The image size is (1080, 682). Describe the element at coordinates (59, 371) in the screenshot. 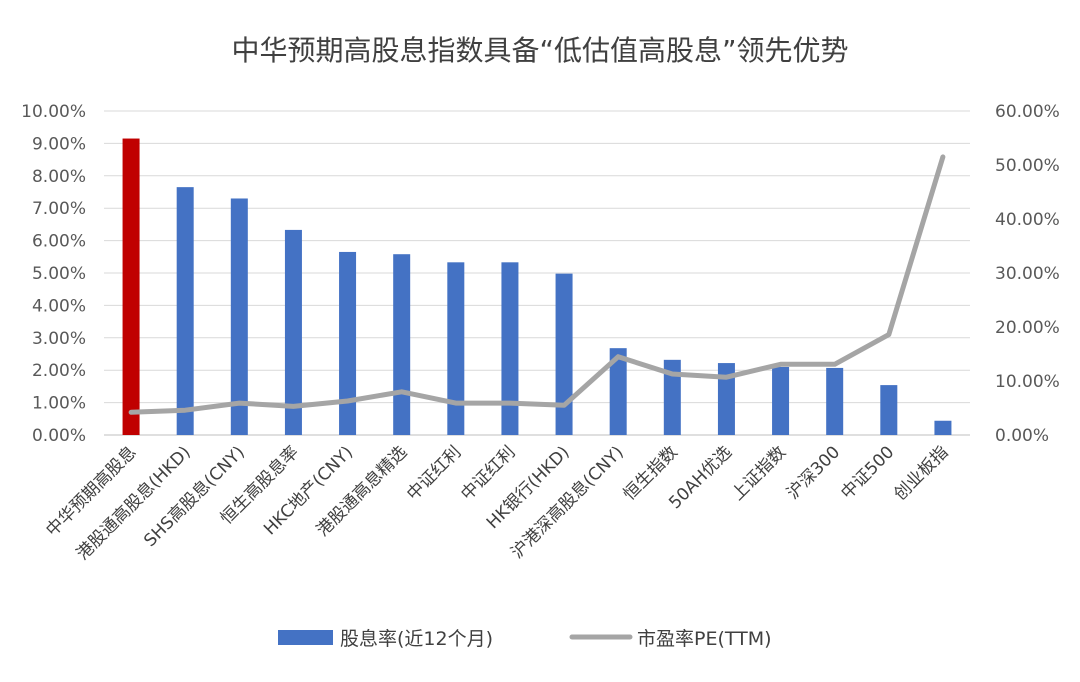

I see `left-tick-label: 2.00%` at that location.